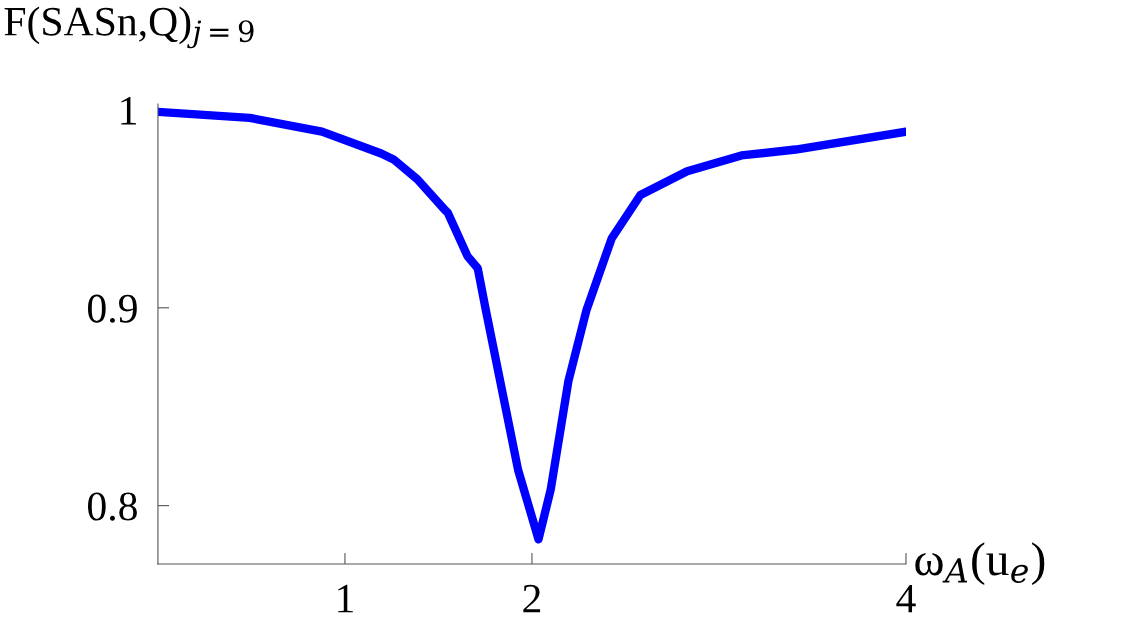  Describe the element at coordinates (129, 27) in the screenshot. I see `y-axis-title: F(SASn,Q)$_{j=9}$` at that location.